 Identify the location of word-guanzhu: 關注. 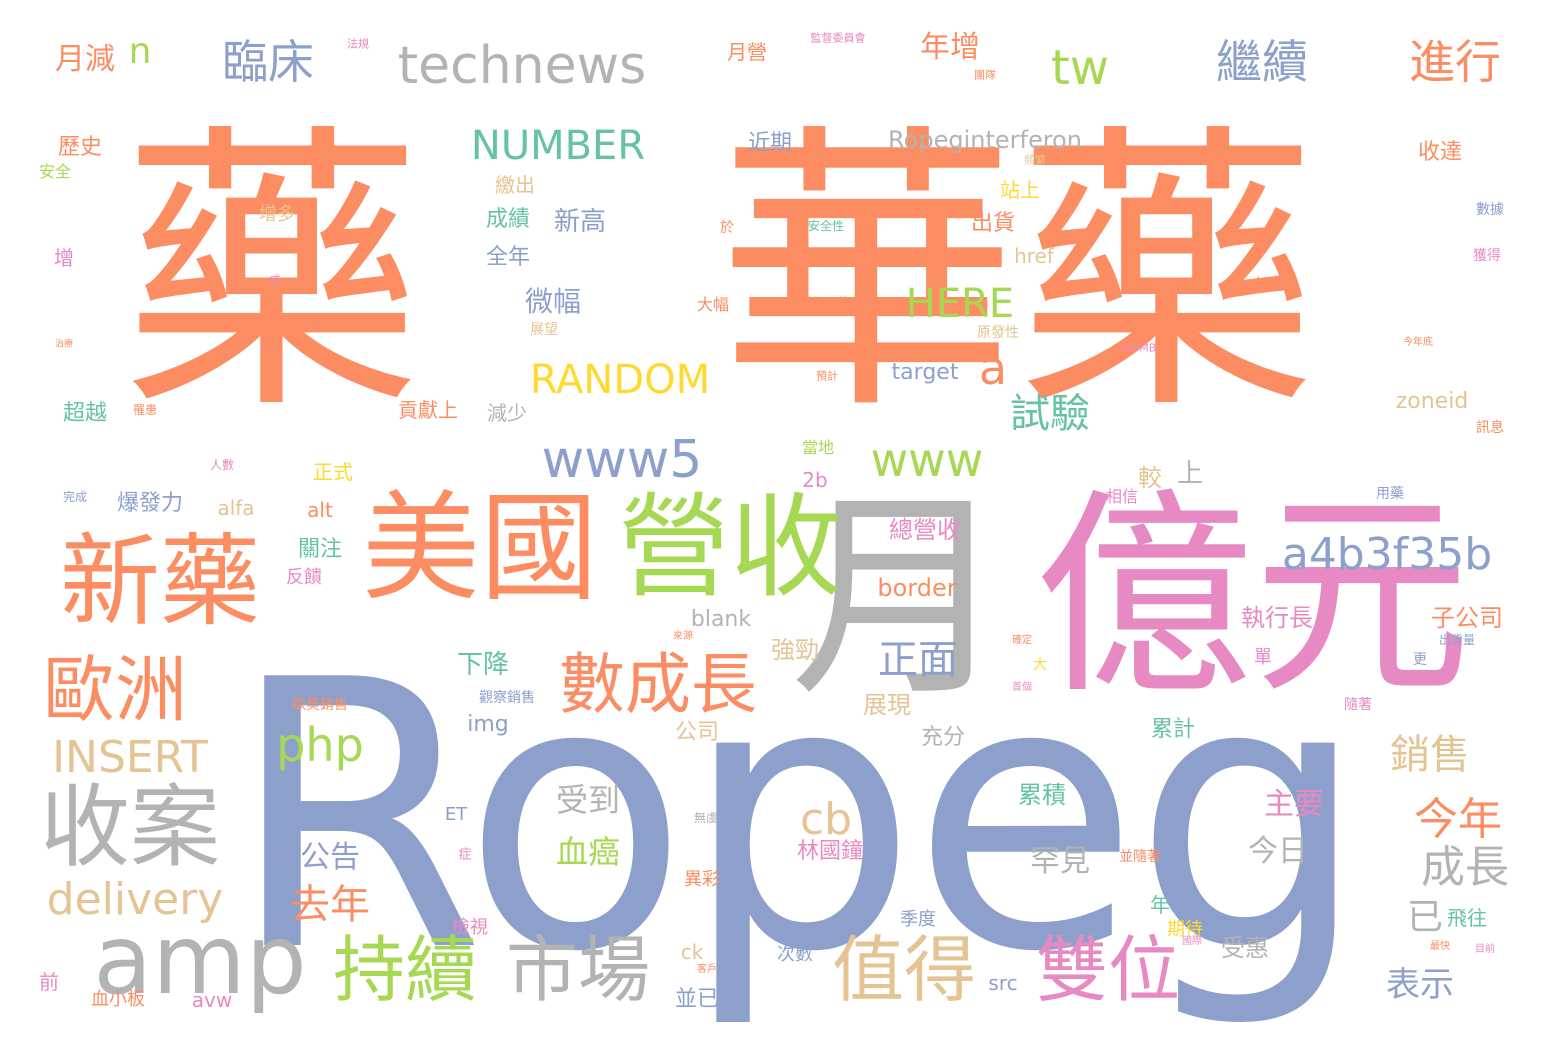
(320, 549).